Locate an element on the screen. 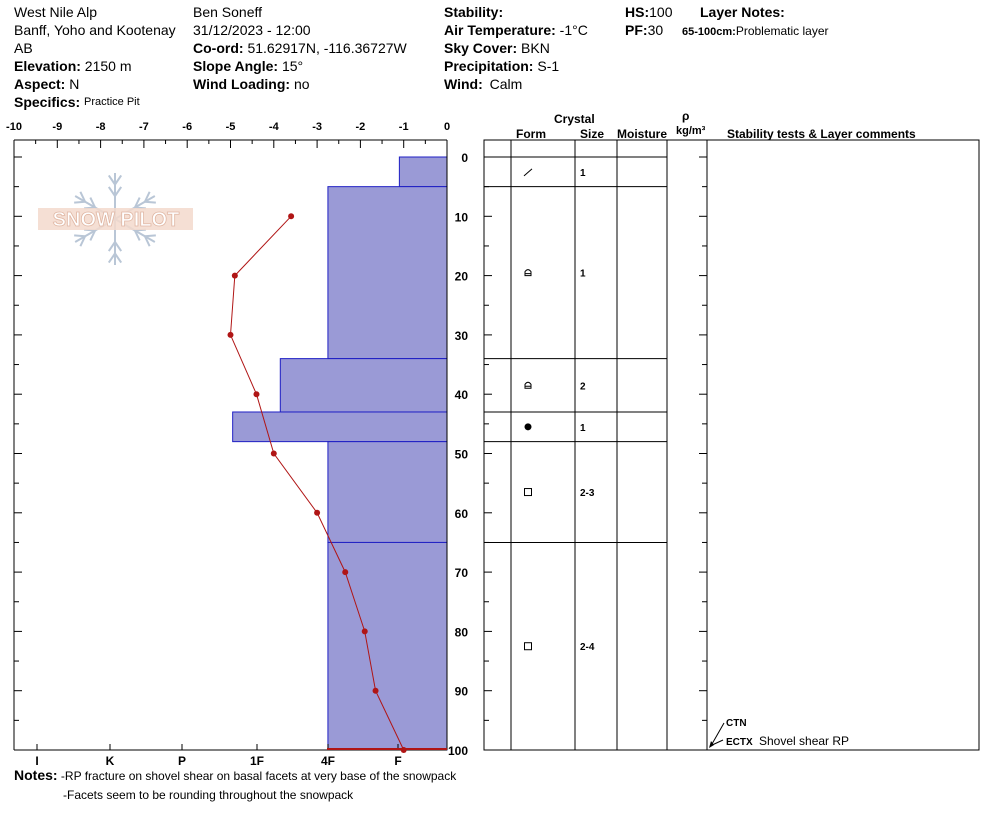  coord-value: 51.62917N, -116.36727W is located at coordinates (327, 48).